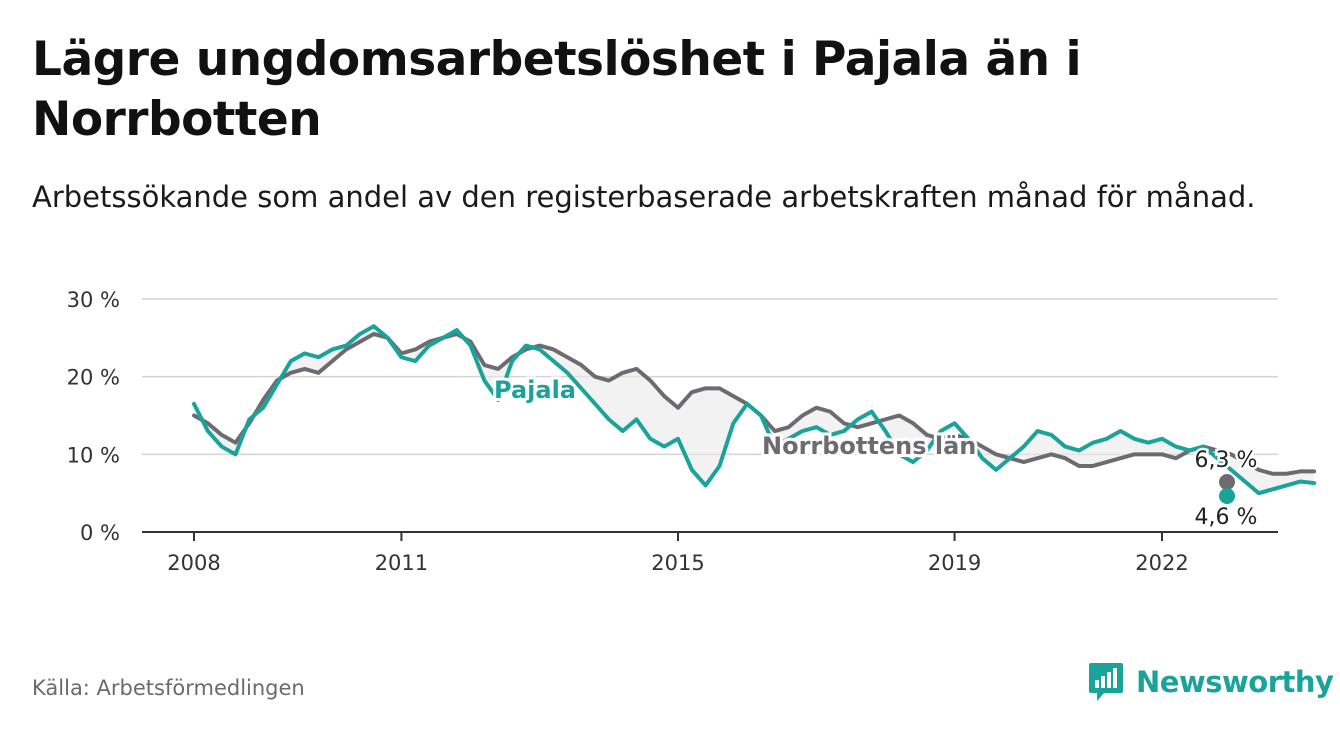 This screenshot has height=734, width=1340. Describe the element at coordinates (1226, 460) in the screenshot. I see `norrbotten-end-label: 6,3 %` at that location.